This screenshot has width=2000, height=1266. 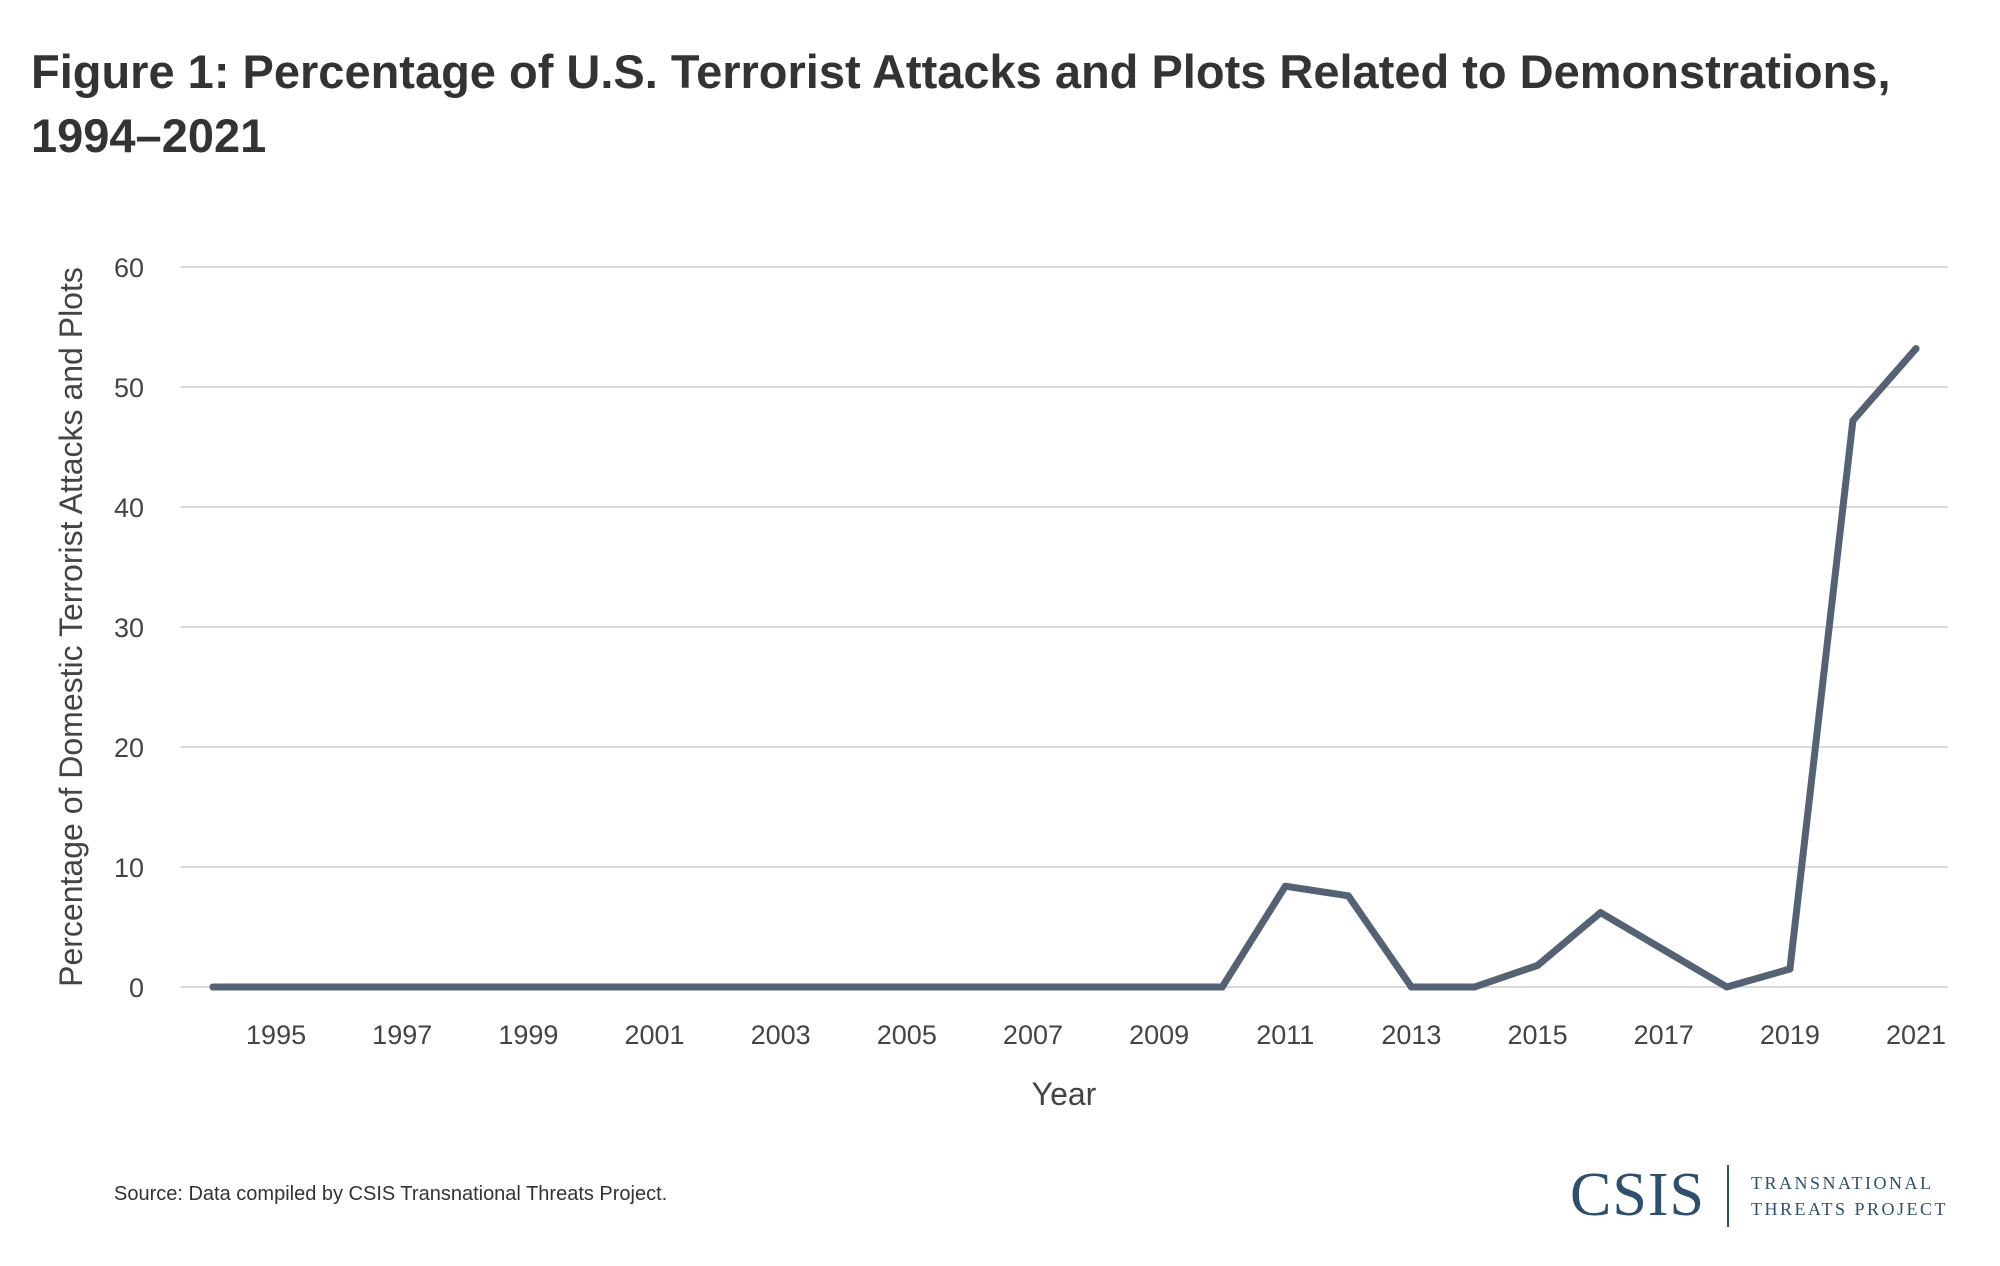 What do you see at coordinates (129, 508) in the screenshot?
I see `y-tick-label: 40` at bounding box center [129, 508].